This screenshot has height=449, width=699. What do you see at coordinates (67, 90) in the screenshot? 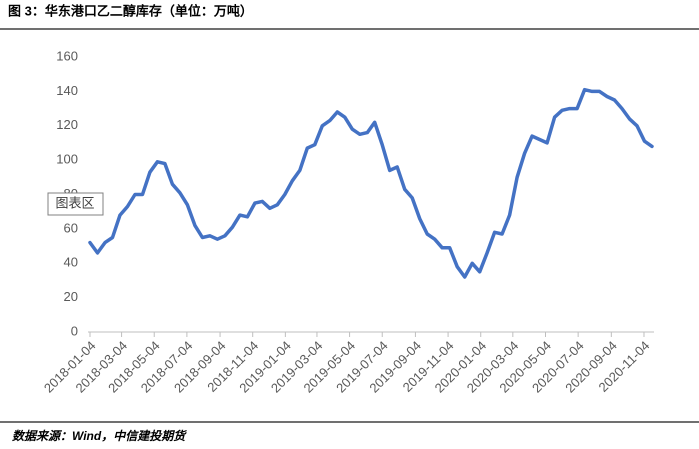
I see `y-tick-label: 140` at bounding box center [67, 90].